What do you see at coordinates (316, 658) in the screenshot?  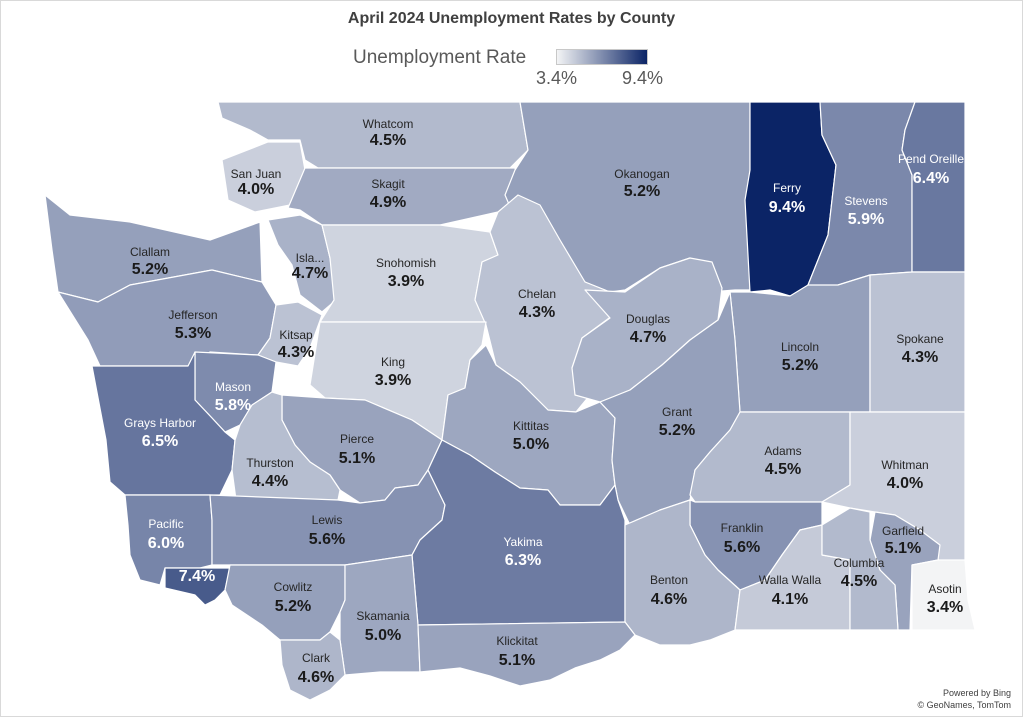 I see `county-name-clark: Clark` at bounding box center [316, 658].